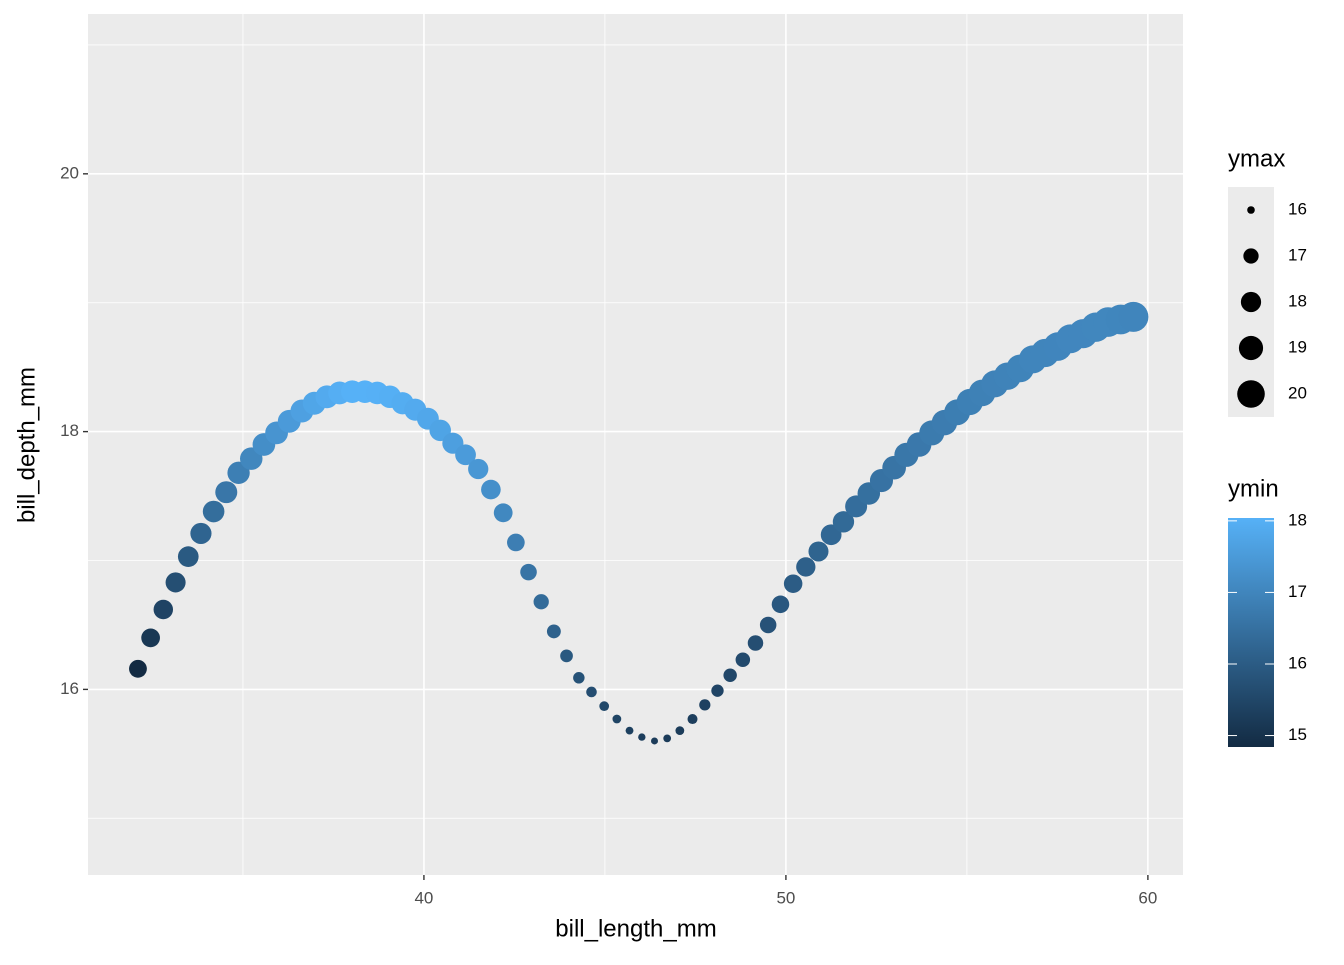 The width and height of the screenshot is (1344, 965). Describe the element at coordinates (69, 430) in the screenshot. I see `y-tick-label: 18` at that location.